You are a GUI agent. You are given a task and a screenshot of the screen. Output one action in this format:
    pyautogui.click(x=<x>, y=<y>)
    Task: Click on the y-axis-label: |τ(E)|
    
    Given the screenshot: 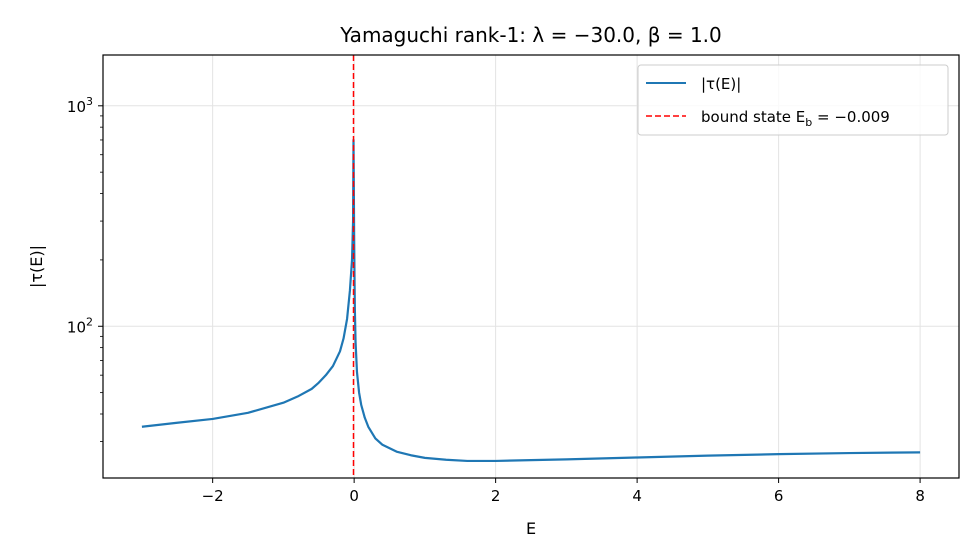 What is the action you would take?
    pyautogui.click(x=36, y=266)
    